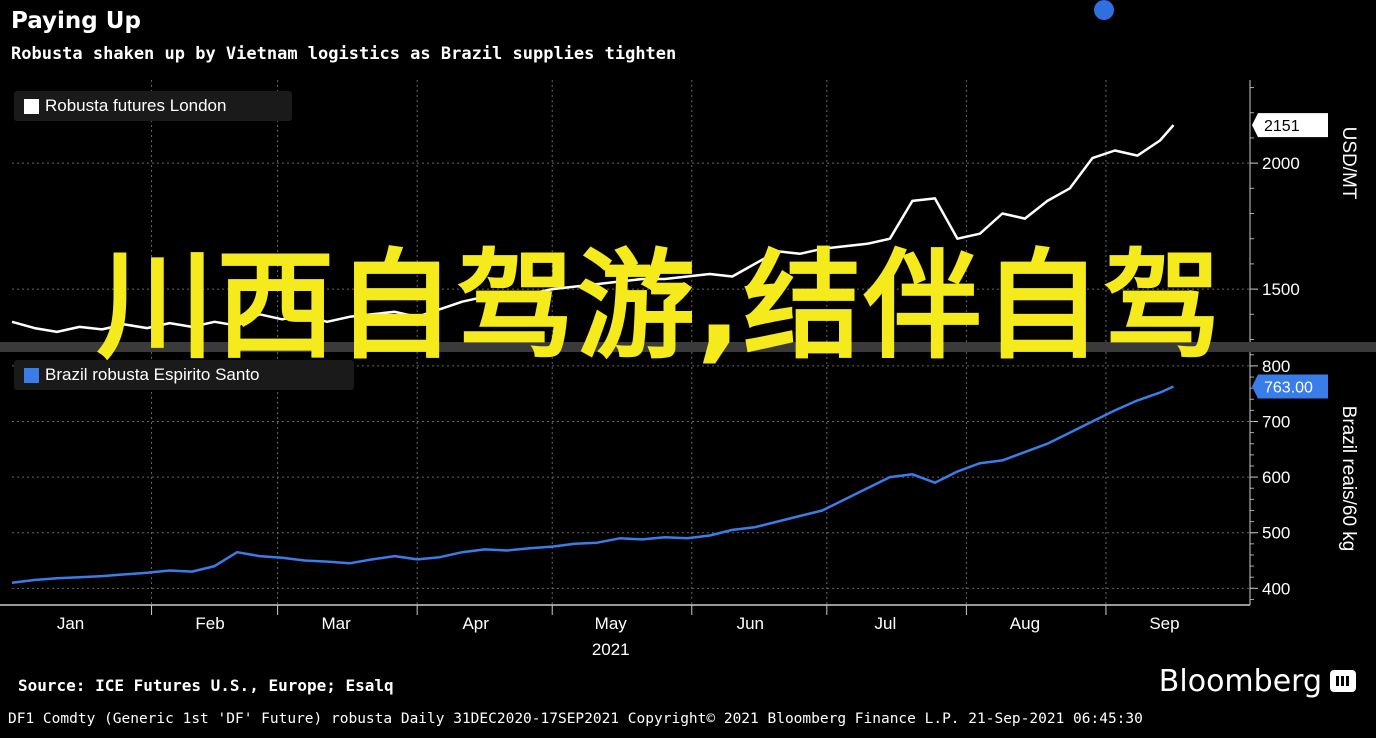 The image size is (1376, 738). What do you see at coordinates (1348, 479) in the screenshot?
I see `y-axis-title: Brazil reais/60 kg` at bounding box center [1348, 479].